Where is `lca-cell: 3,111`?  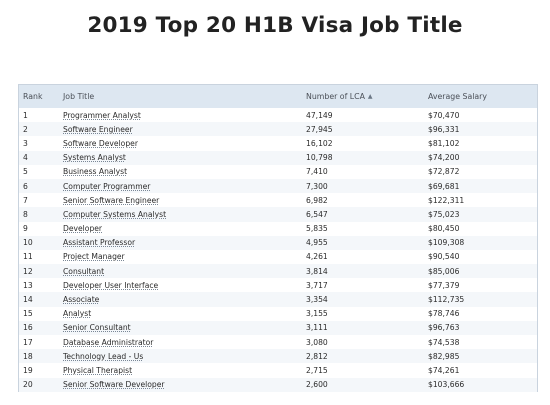 lca-cell: 3,111 is located at coordinates (363, 327).